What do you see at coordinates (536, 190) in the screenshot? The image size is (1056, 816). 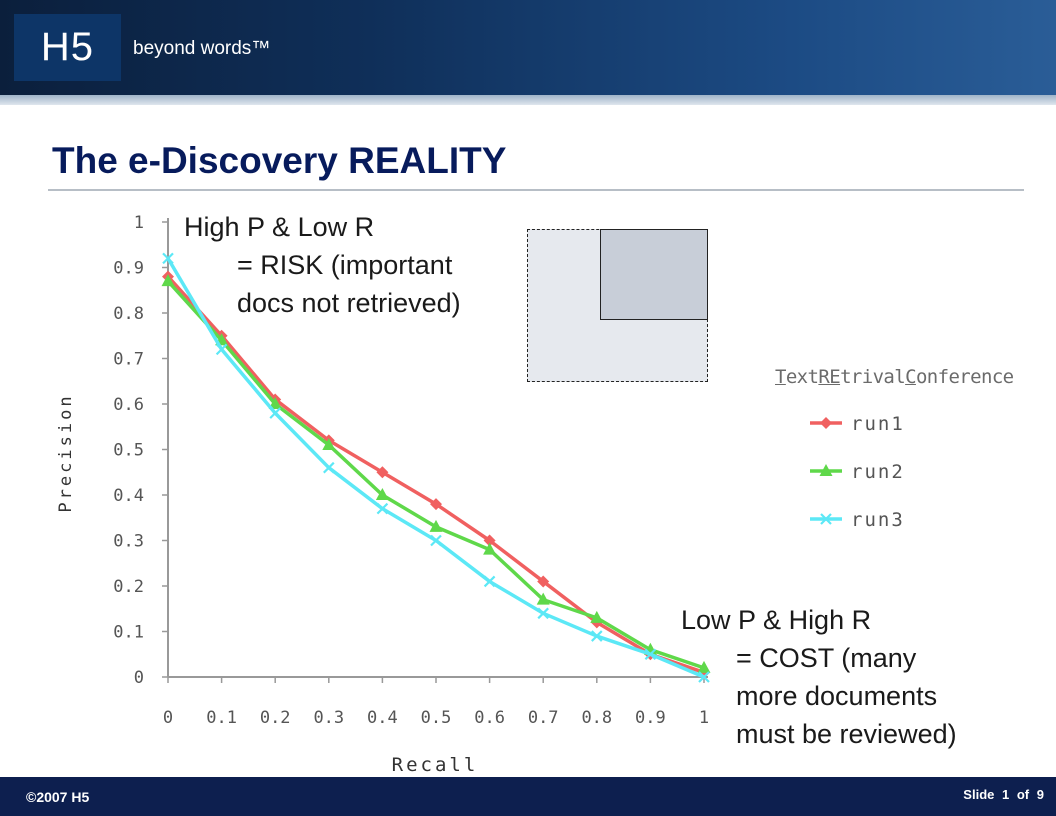 I see `title-divider` at bounding box center [536, 190].